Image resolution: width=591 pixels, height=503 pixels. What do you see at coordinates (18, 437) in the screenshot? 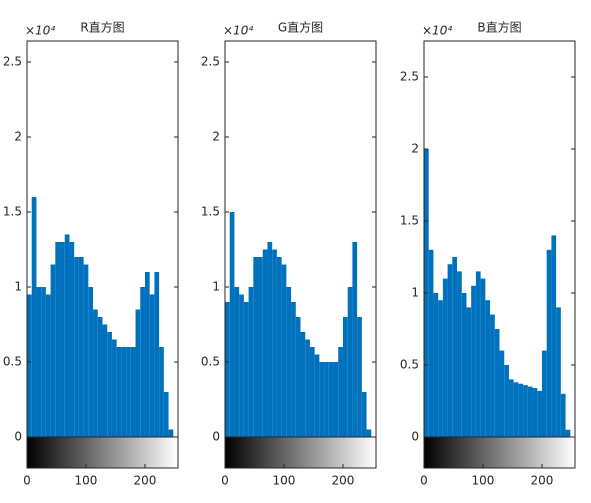
I see `y-tick-label: 0` at bounding box center [18, 437].